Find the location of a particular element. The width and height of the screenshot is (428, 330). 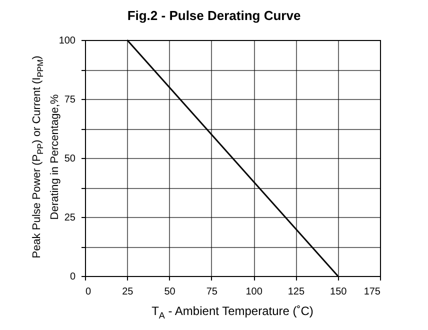

y-tick-label: 50 is located at coordinates (70, 159).